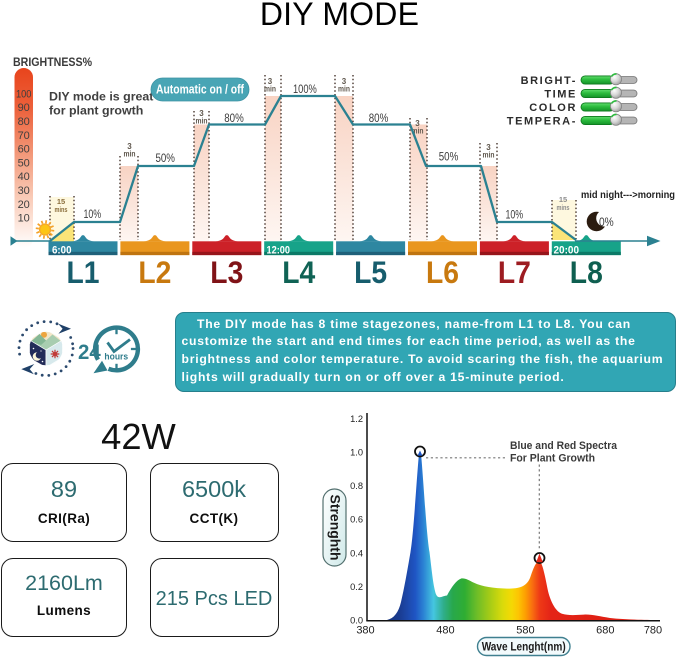  Describe the element at coordinates (24, 108) in the screenshot. I see `svg-text: 90` at that location.